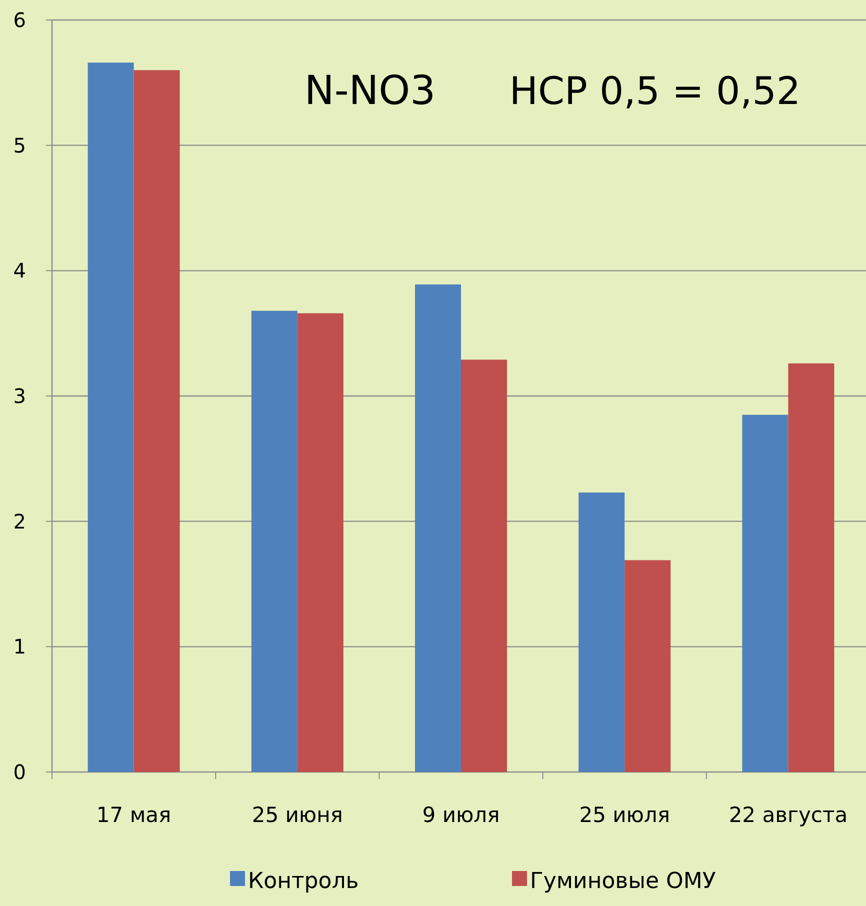 Image resolution: width=866 pixels, height=906 pixels. I want to click on y-tick-label: 2, so click(19, 521).